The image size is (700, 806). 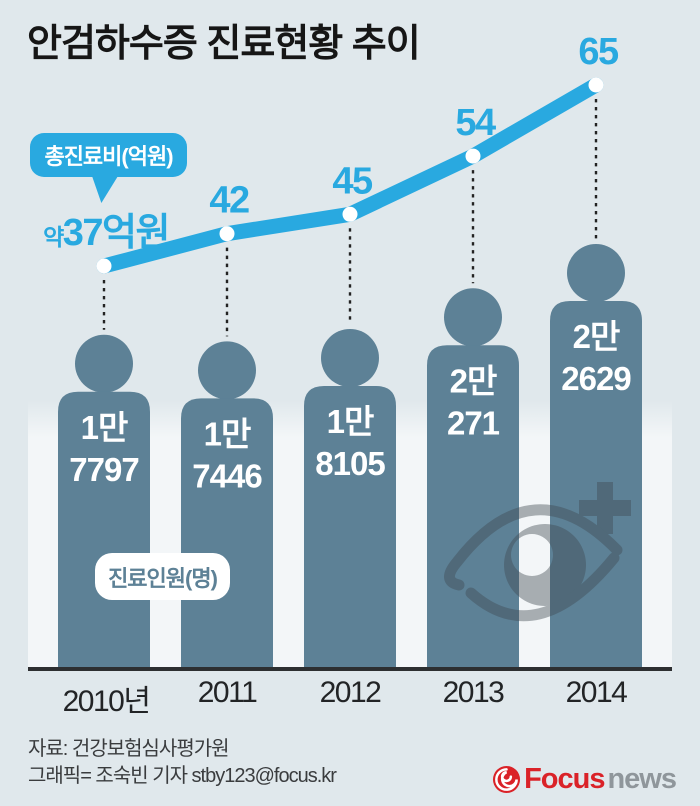 What do you see at coordinates (545, 565) in the screenshot?
I see `eye-pupil` at bounding box center [545, 565].